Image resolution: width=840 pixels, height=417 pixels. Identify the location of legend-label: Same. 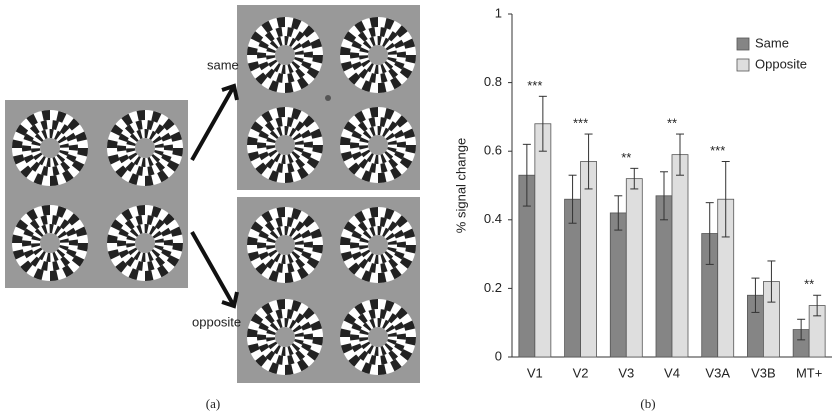
(772, 42).